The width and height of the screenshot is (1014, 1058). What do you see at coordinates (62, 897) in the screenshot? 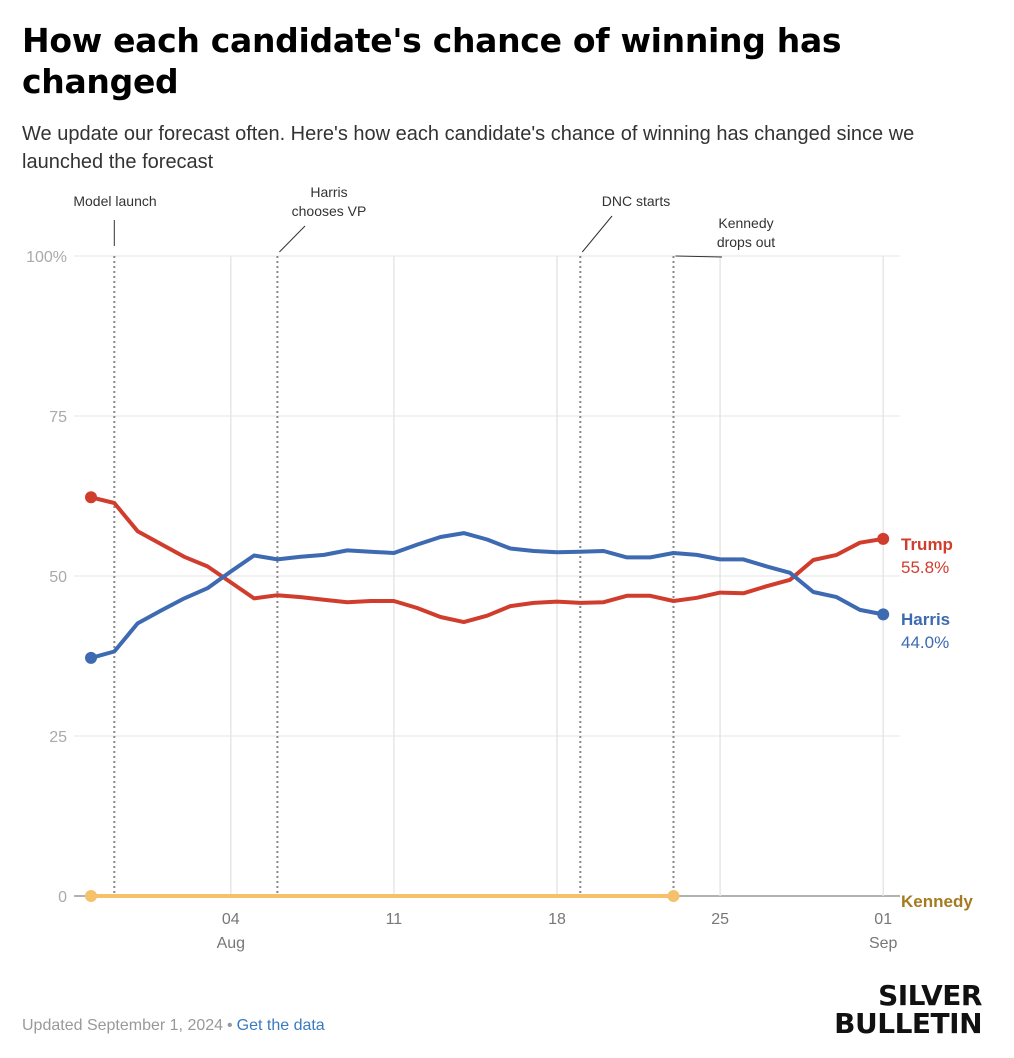
I see `y-tick-label: 0` at bounding box center [62, 897].